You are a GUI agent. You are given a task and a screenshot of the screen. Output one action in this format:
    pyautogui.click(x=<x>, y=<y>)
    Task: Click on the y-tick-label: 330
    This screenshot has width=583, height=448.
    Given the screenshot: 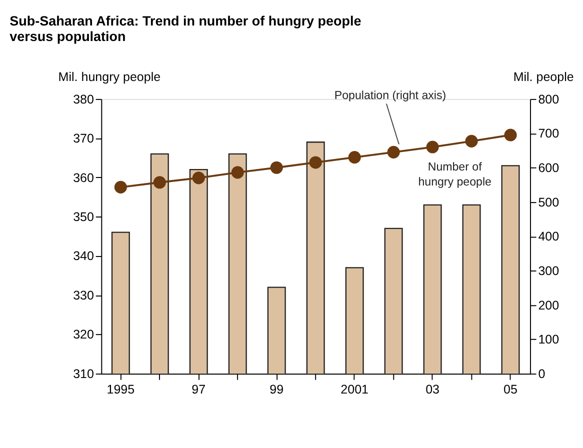 What is the action you would take?
    pyautogui.click(x=83, y=295)
    